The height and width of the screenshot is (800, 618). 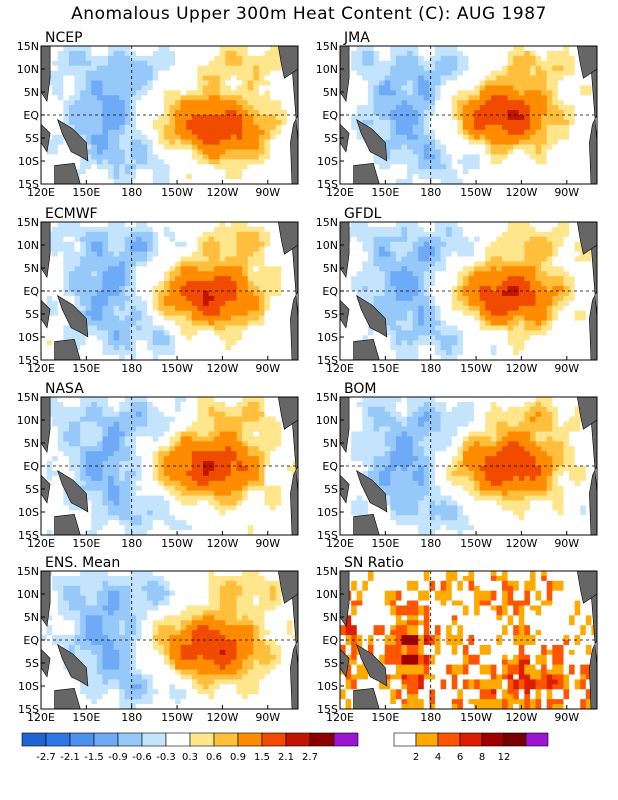 I want to click on colorbar-label: -0.3, so click(x=166, y=757).